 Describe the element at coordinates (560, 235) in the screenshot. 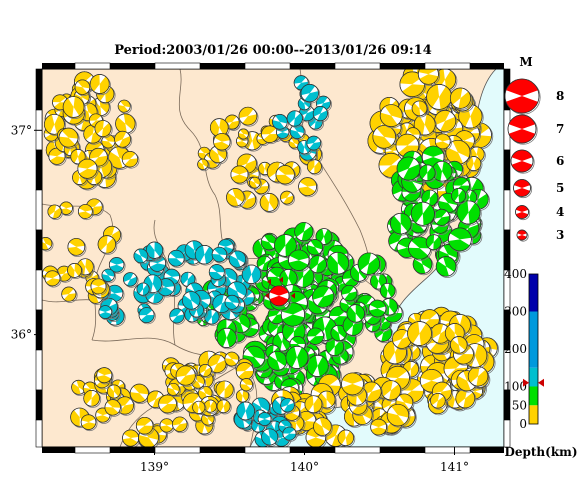

I see `magnitude-legend-label: 3` at that location.